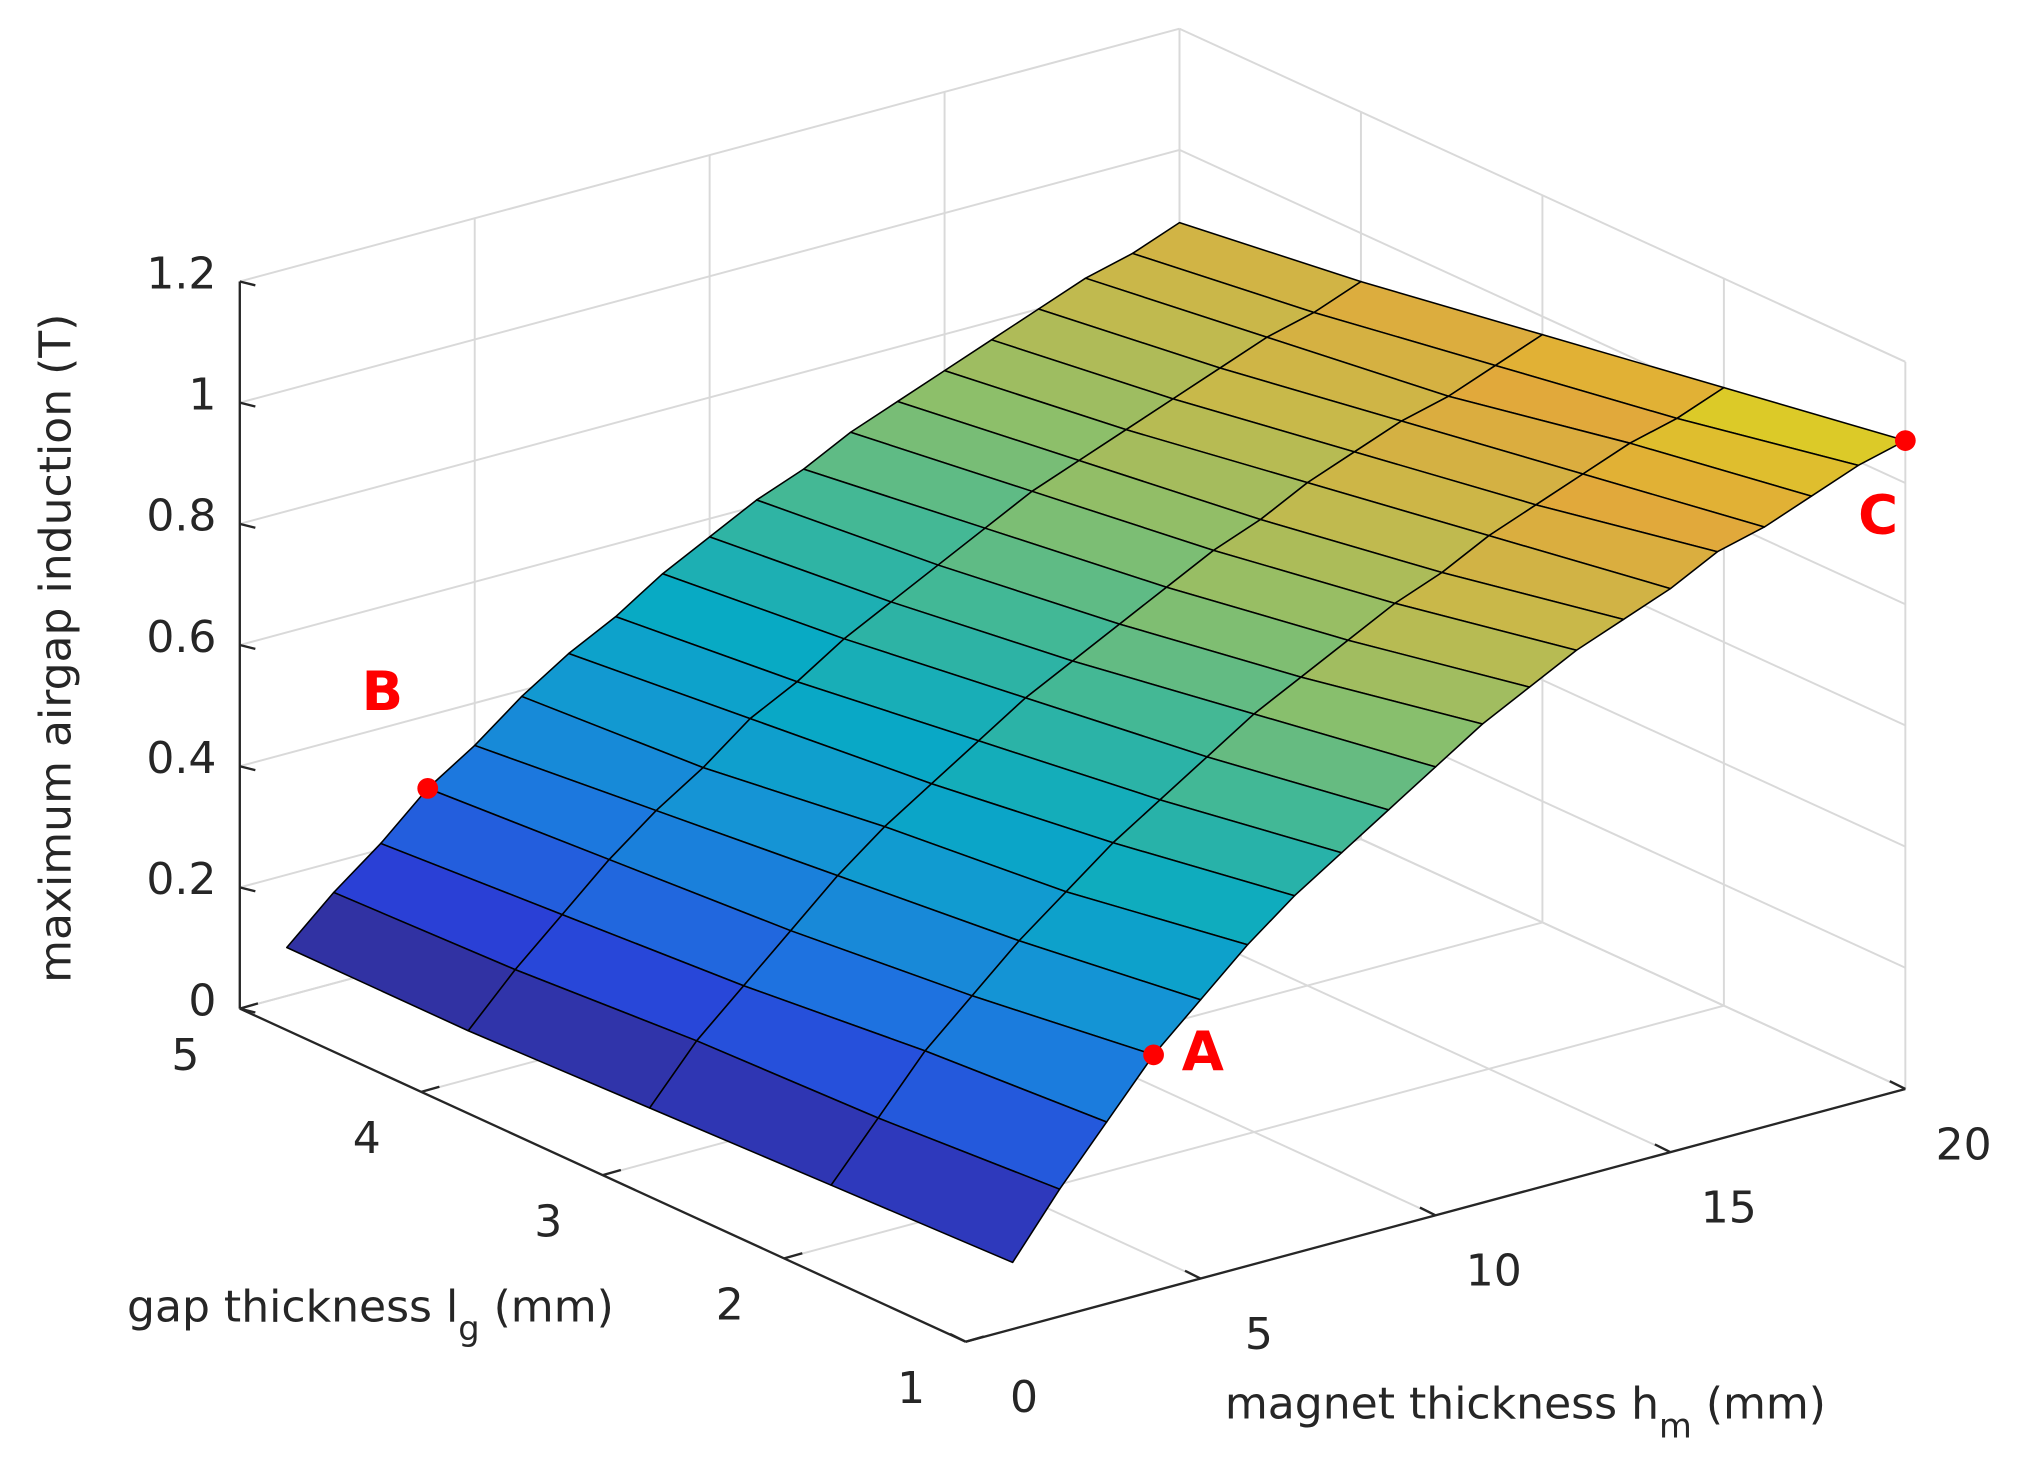 The width and height of the screenshot is (2022, 1478). Describe the element at coordinates (367, 1138) in the screenshot. I see `y-tick-label: 4` at that location.